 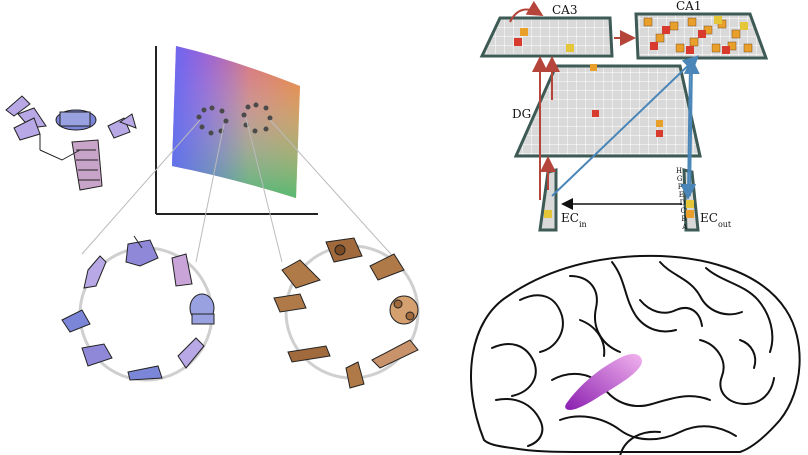 I want to click on blue-arrows, so click(x=625, y=127).